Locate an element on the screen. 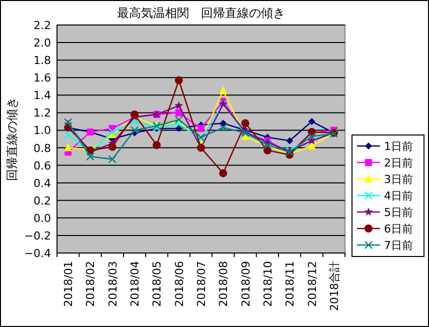 Image resolution: width=429 pixels, height=327 pixels. legend-label: 1日前 is located at coordinates (398, 146).